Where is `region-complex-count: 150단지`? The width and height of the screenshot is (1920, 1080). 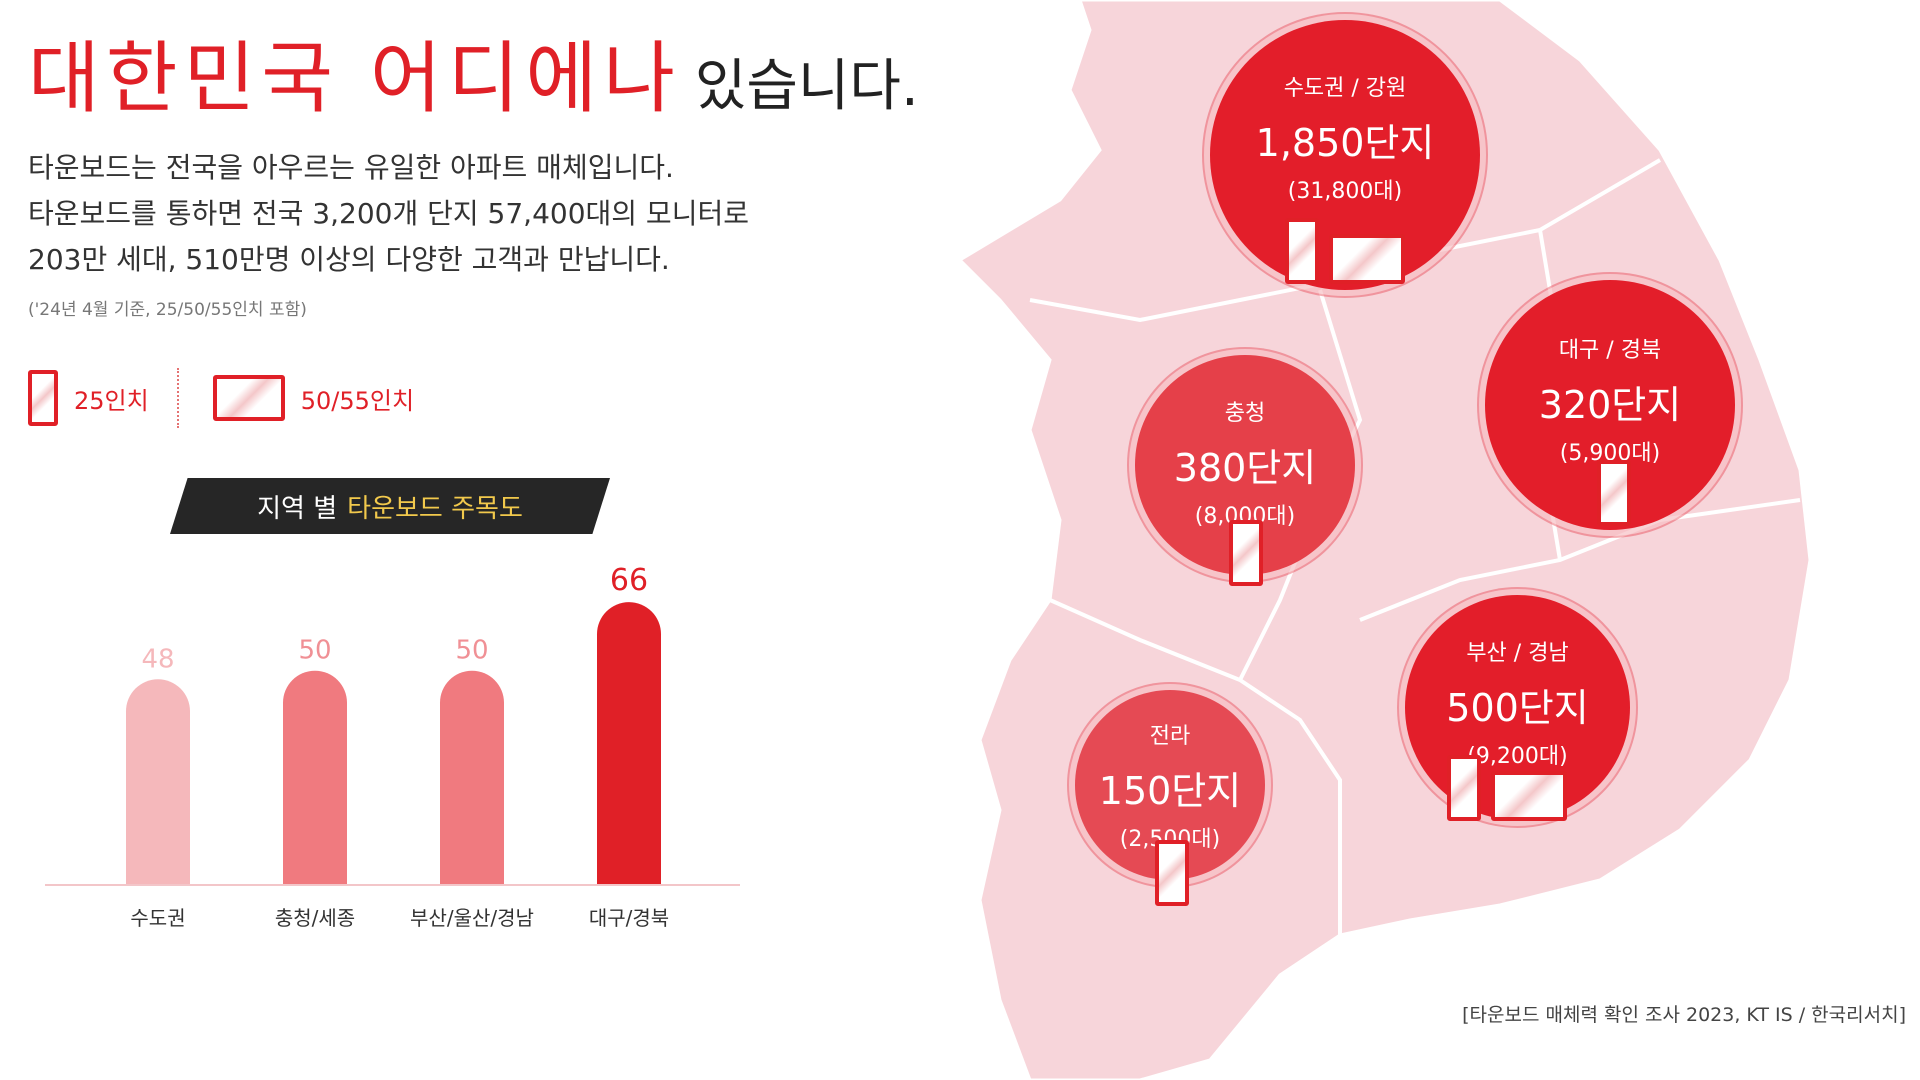
region-complex-count: 150단지 is located at coordinates (1170, 791).